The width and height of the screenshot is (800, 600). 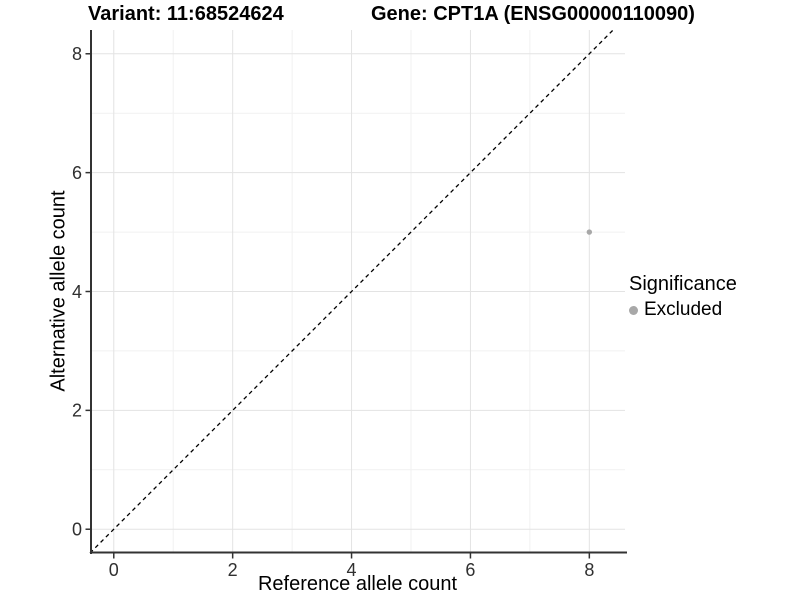 I want to click on x-tick-label: 2, so click(x=233, y=570).